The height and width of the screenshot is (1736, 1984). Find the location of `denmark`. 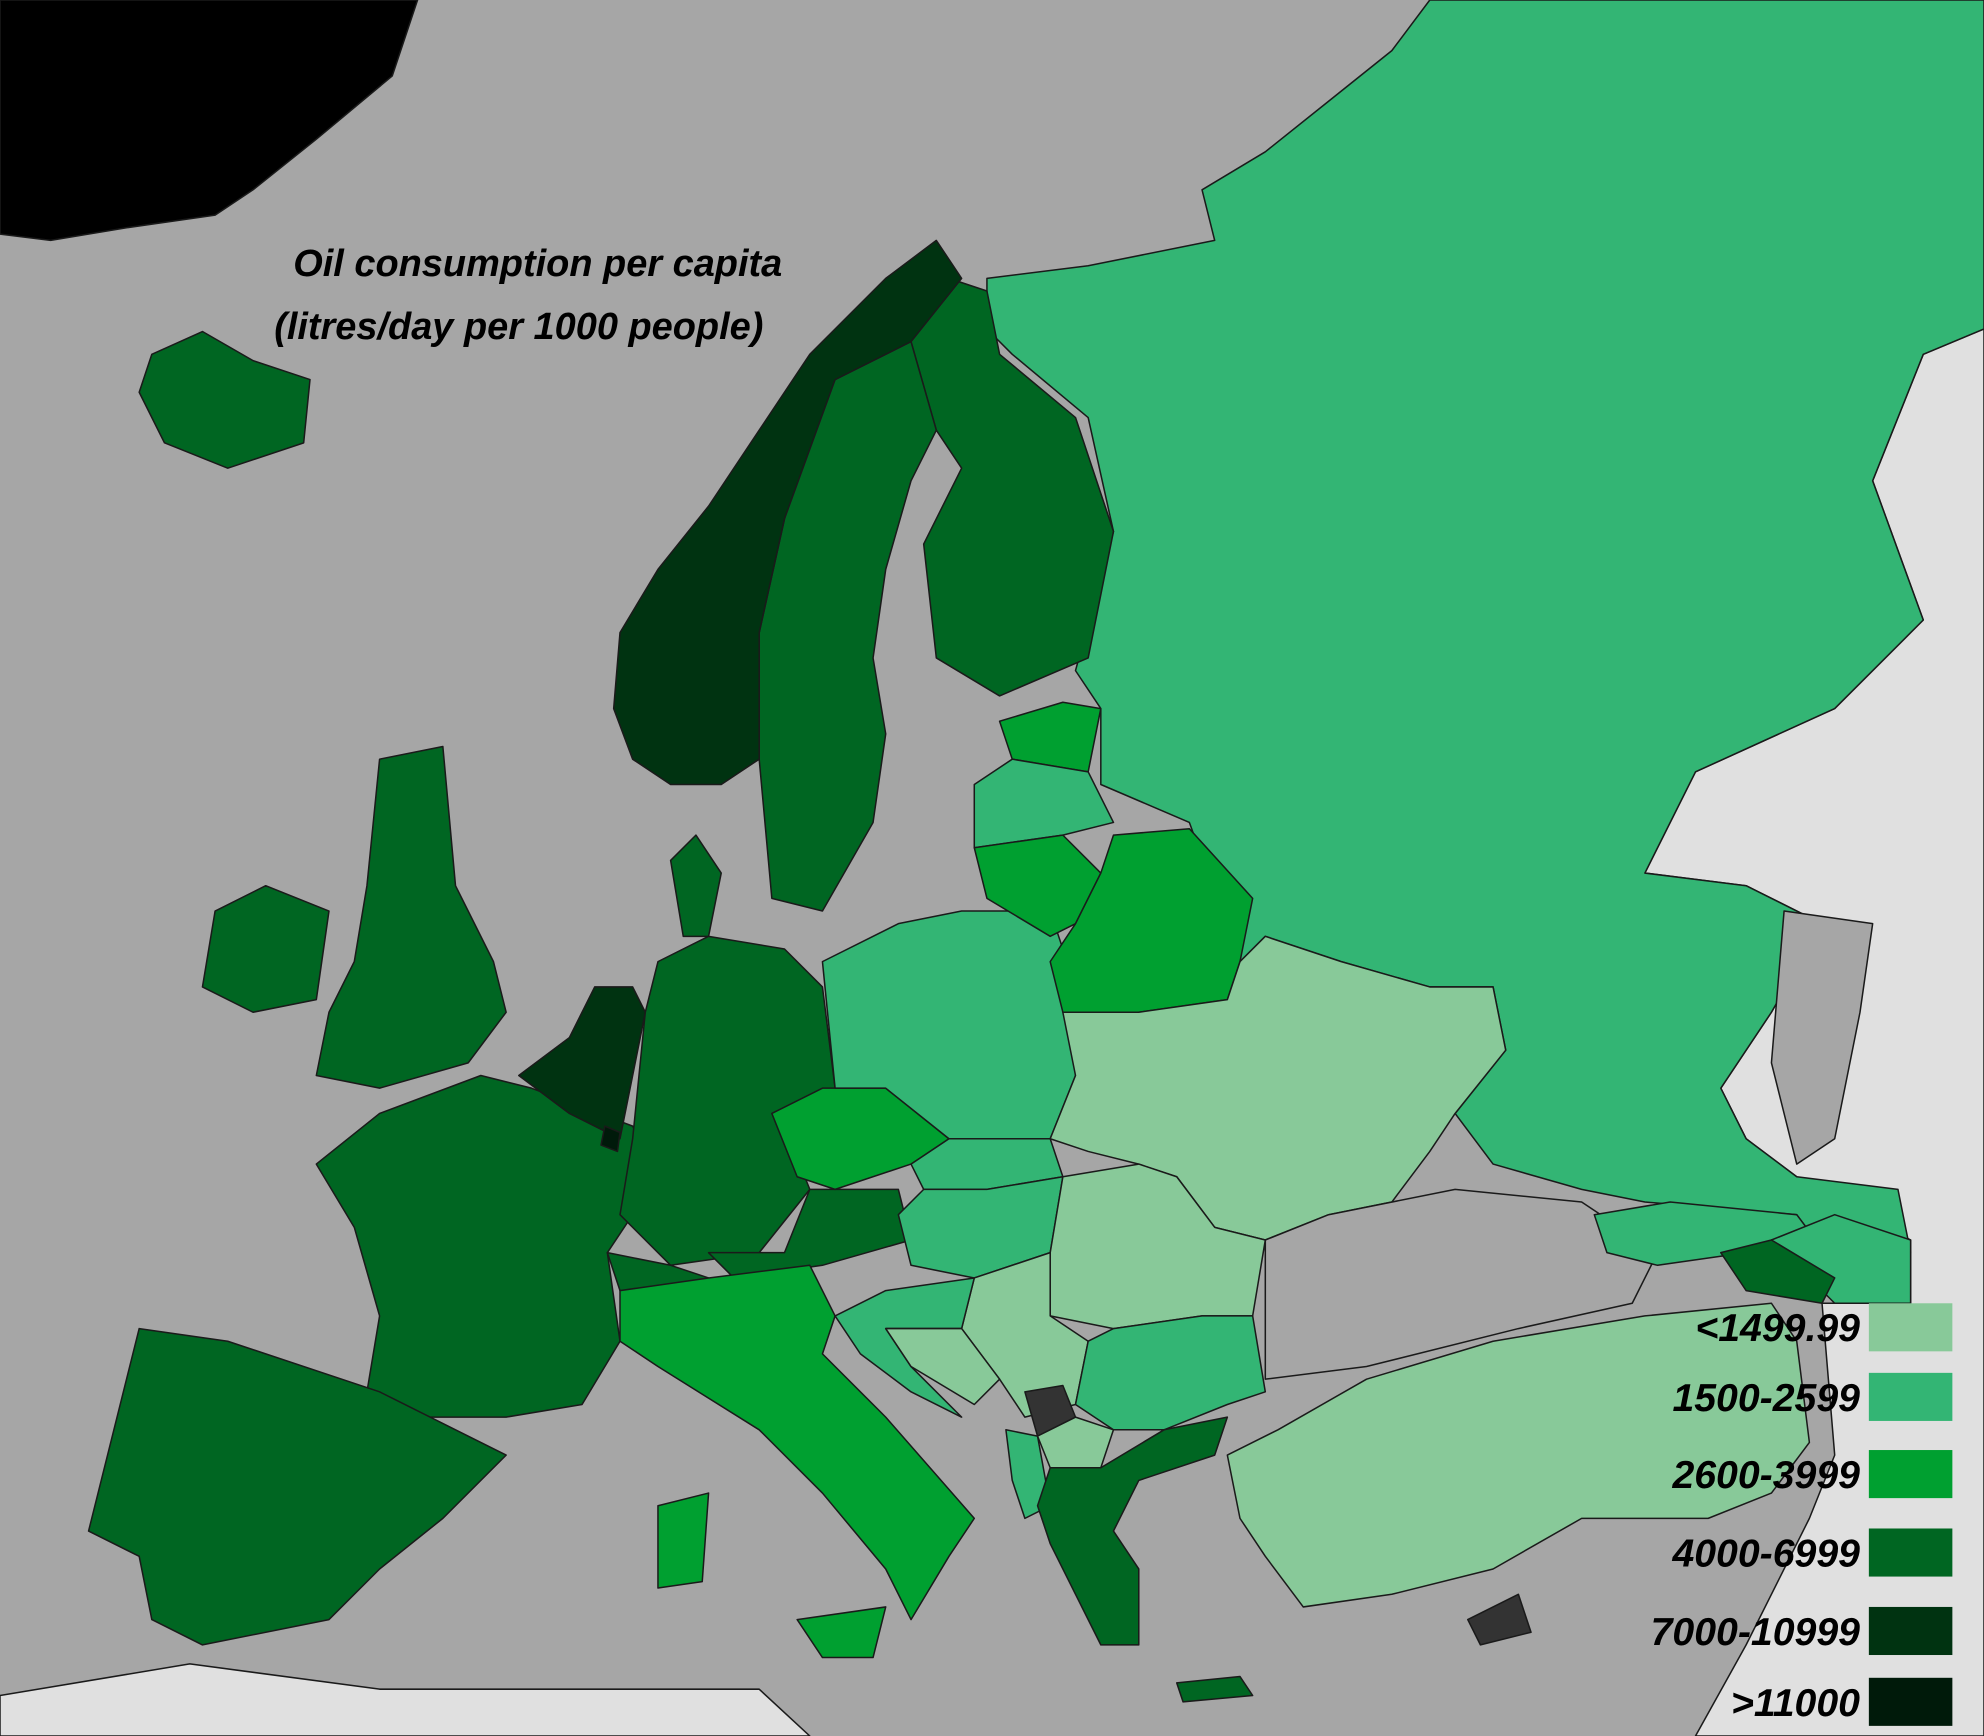

denmark is located at coordinates (695, 886).